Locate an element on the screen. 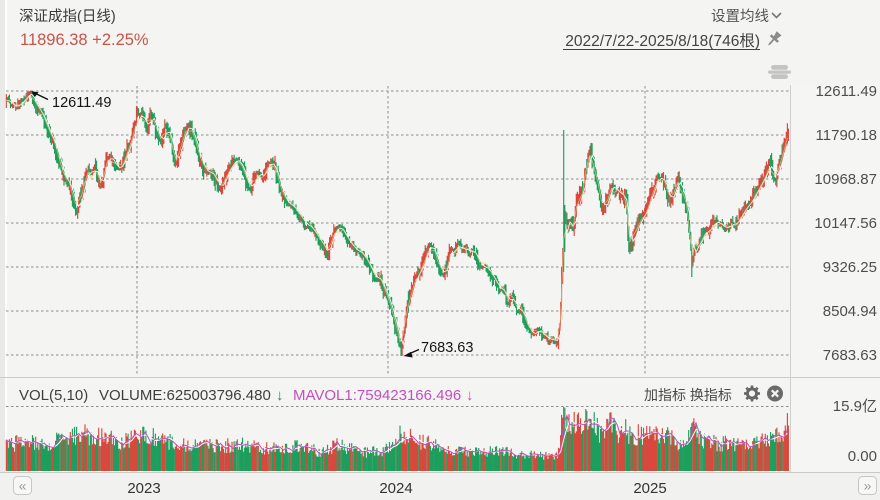 This screenshot has height=500, width=880. svg-text: 9326.25 is located at coordinates (850, 267).